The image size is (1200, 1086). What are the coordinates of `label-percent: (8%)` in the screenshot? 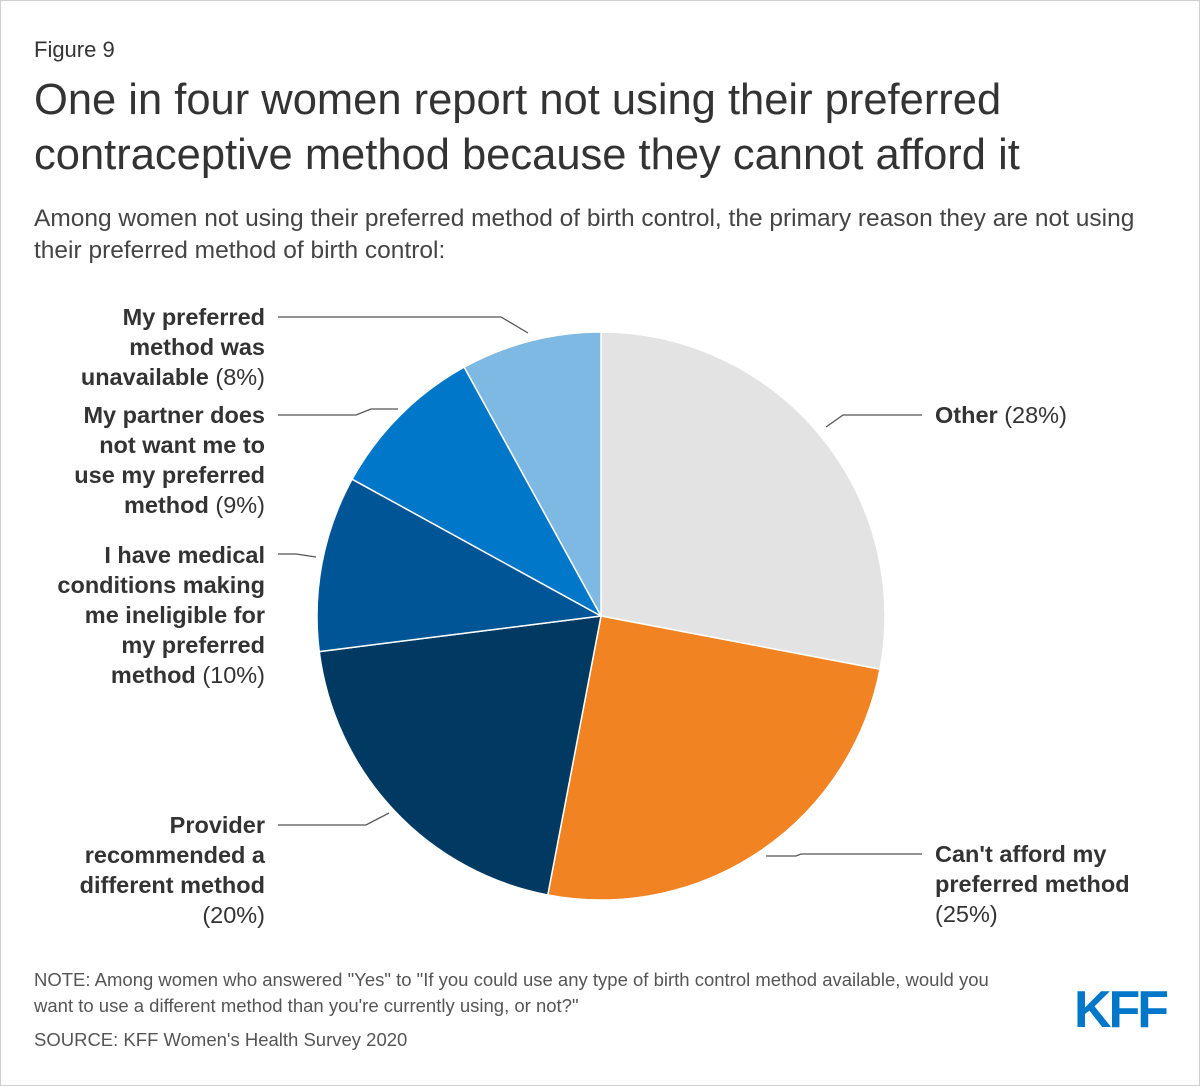 It's located at (240, 377).